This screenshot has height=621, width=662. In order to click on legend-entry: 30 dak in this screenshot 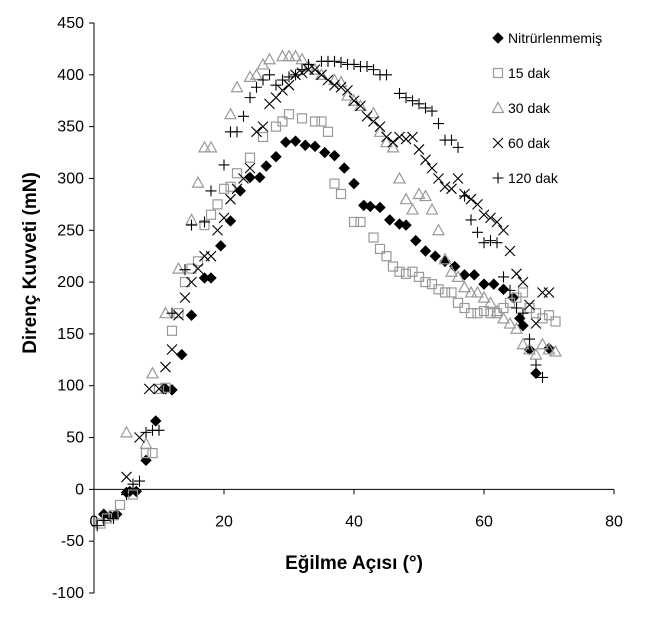, I will do `click(521, 108)`.